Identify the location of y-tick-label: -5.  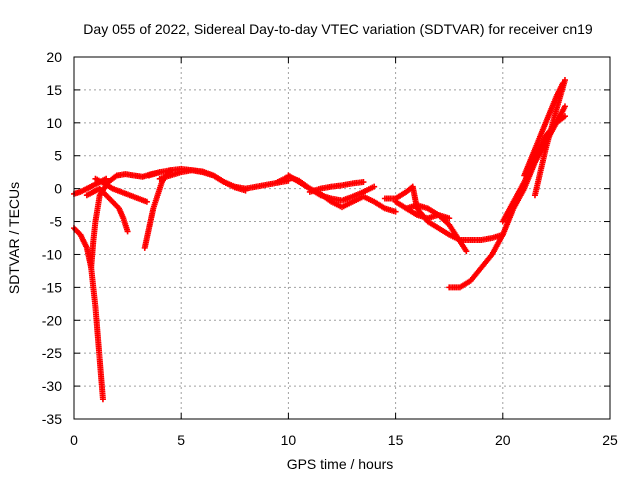
(56, 222).